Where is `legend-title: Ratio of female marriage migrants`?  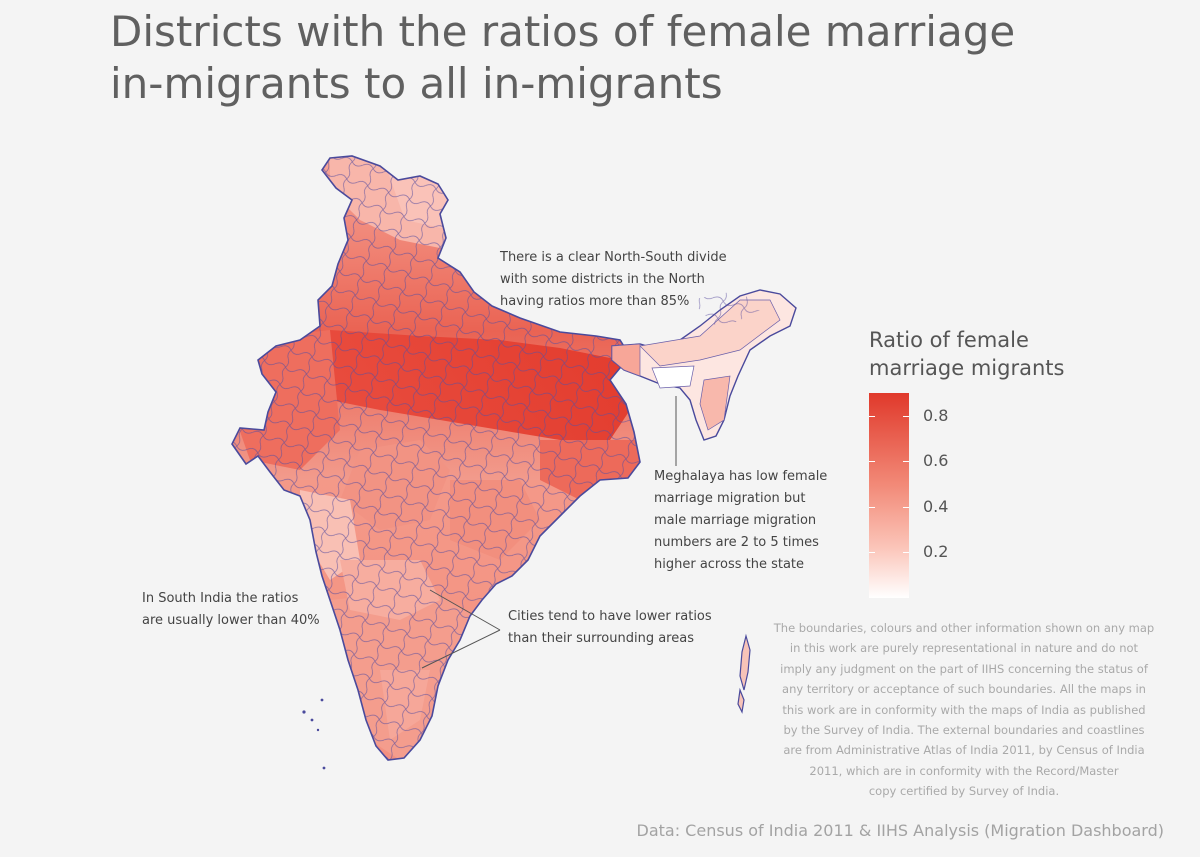 legend-title: Ratio of female marriage migrants is located at coordinates (966, 354).